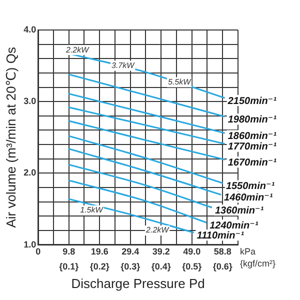 Image resolution: width=300 pixels, height=300 pixels. I want to click on series-label: 1670min⁻¹, so click(253, 162).